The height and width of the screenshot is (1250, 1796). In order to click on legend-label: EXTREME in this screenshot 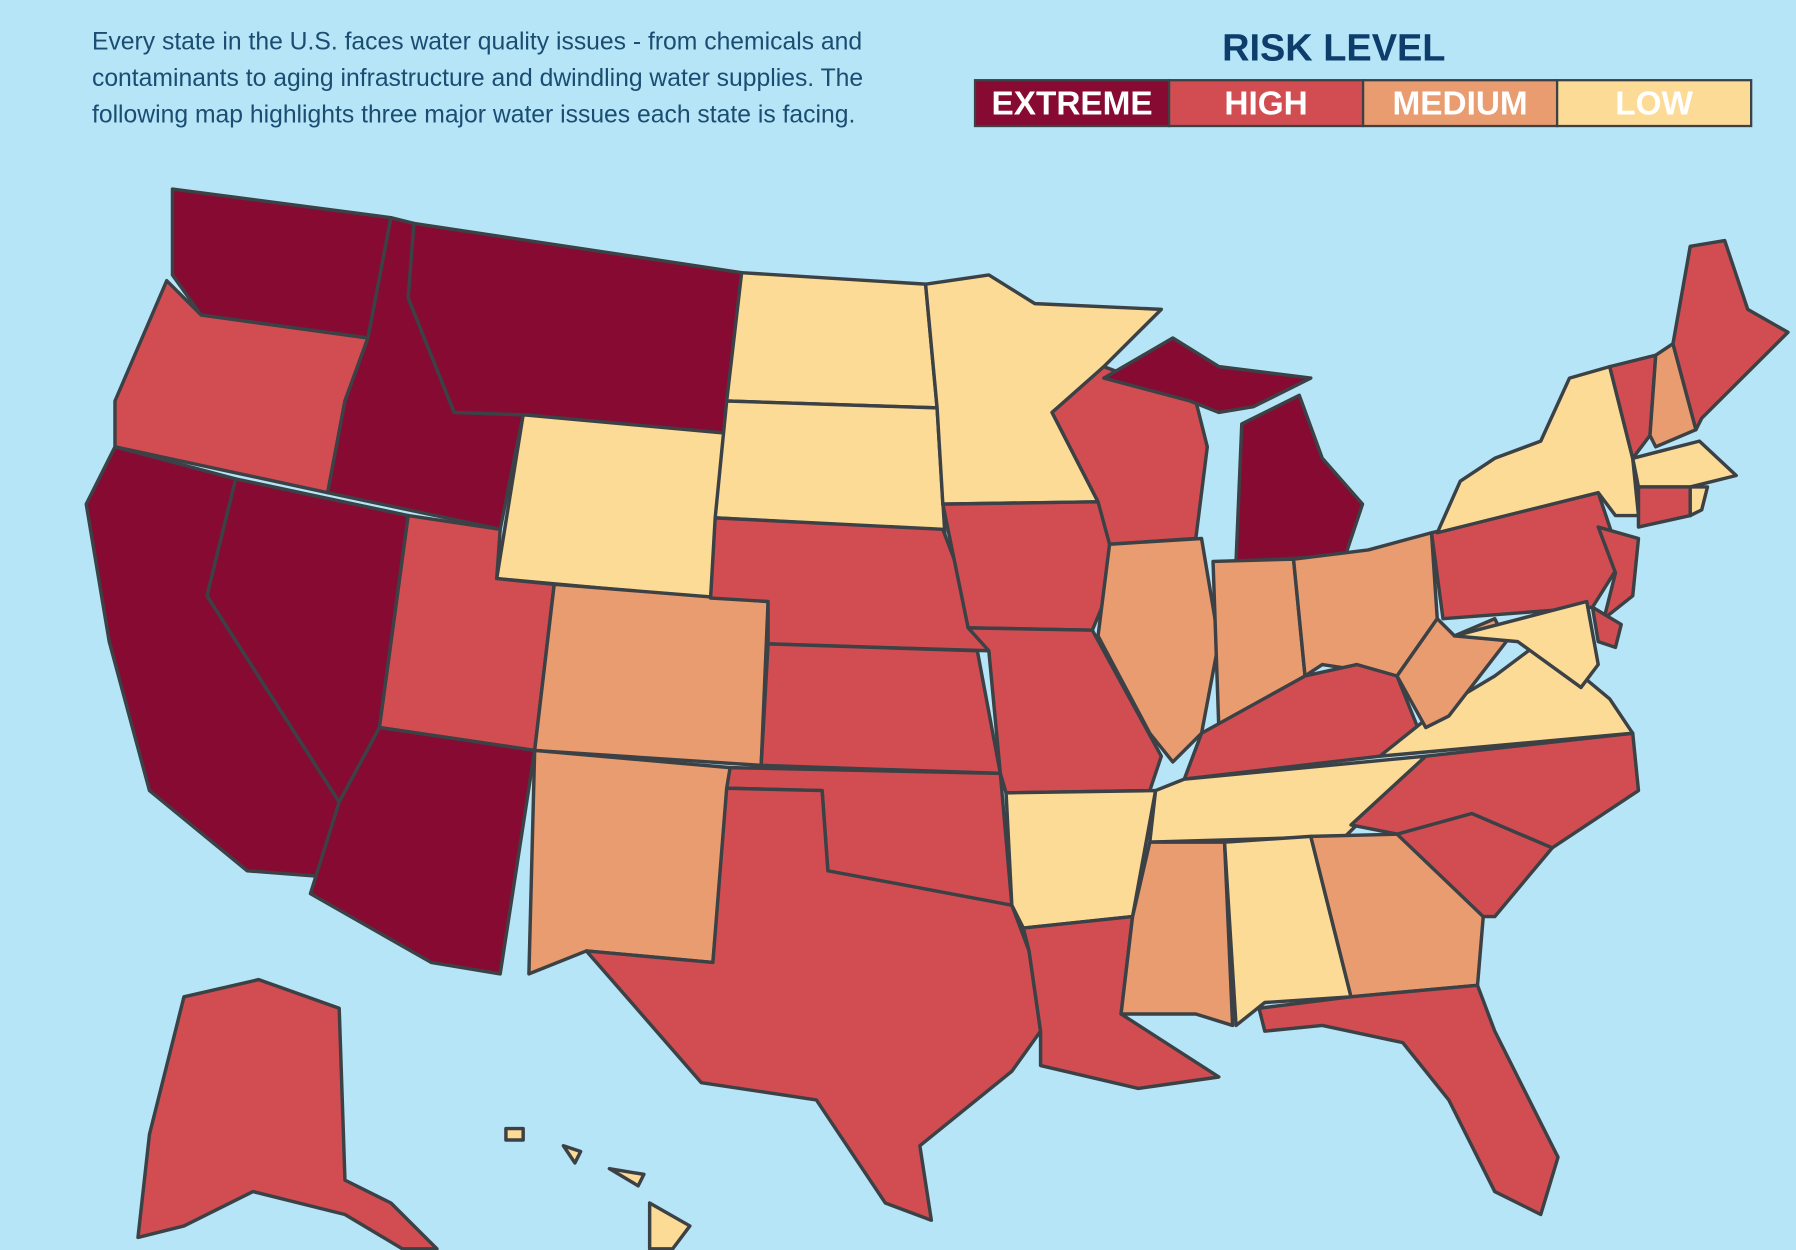, I will do `click(1072, 104)`.